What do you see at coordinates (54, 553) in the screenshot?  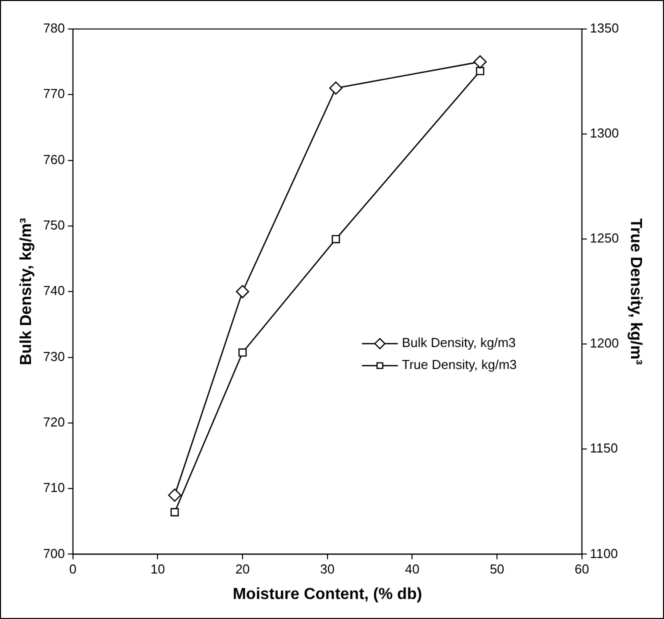 I see `y-tick-label: 700` at bounding box center [54, 553].